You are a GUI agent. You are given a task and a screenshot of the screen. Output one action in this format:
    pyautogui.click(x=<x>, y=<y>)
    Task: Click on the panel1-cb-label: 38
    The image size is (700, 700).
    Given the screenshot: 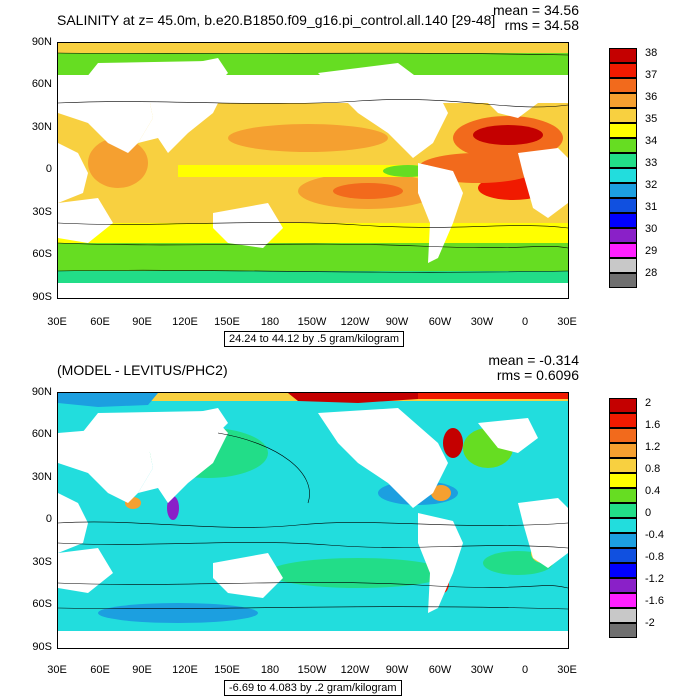 What is the action you would take?
    pyautogui.click(x=651, y=53)
    